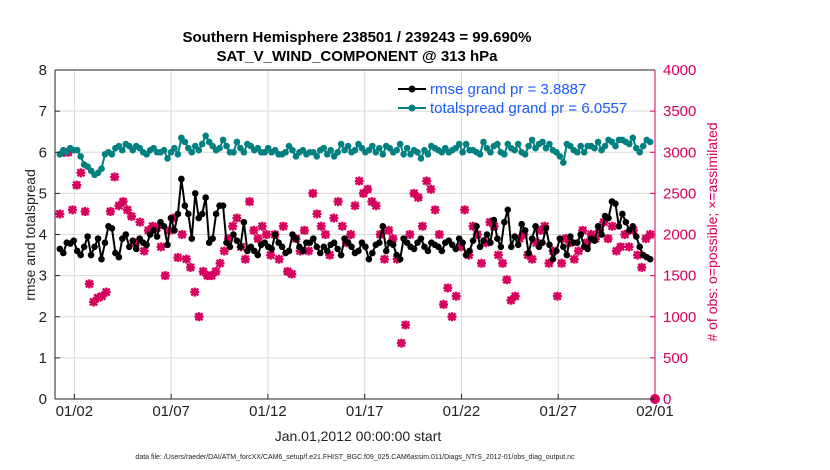  What do you see at coordinates (43, 111) in the screenshot?
I see `y-tick-label: 7` at bounding box center [43, 111].